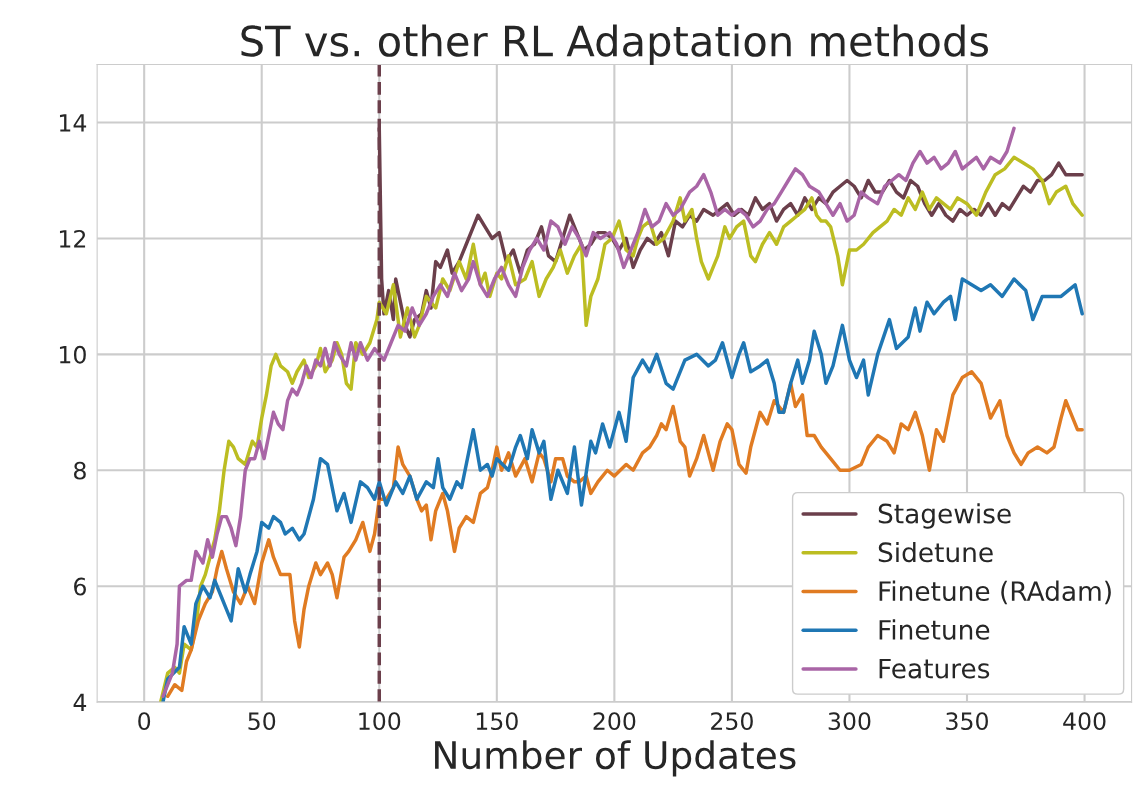 This screenshot has height=807, width=1143. I want to click on x-tick-label: 350, so click(967, 721).